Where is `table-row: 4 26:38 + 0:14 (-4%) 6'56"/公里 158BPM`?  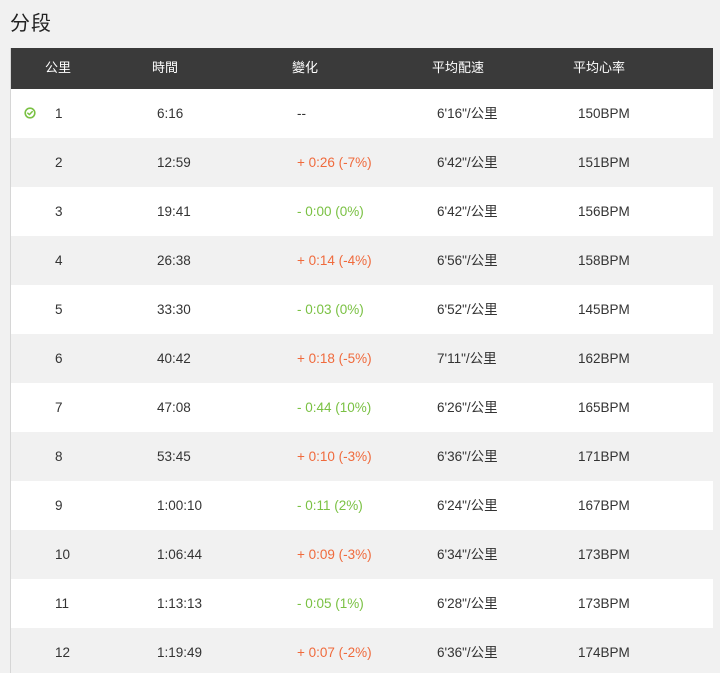 table-row: 4 26:38 + 0:14 (-4%) 6'56"/公里 158BPM is located at coordinates (362, 260).